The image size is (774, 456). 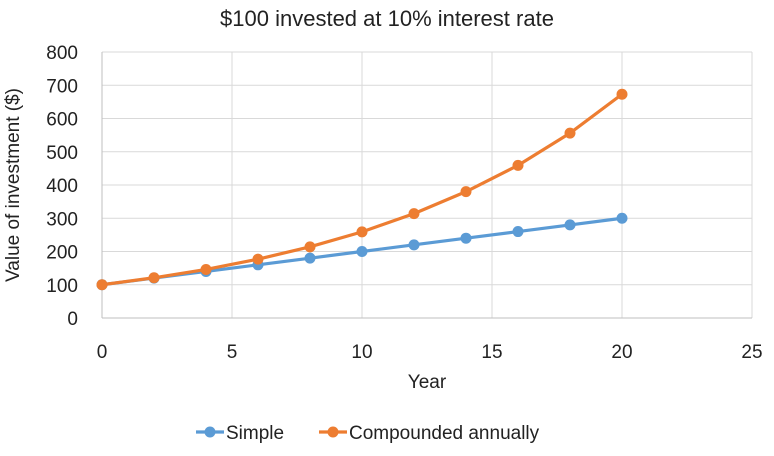 What do you see at coordinates (62, 53) in the screenshot?
I see `y-tick-label: 800` at bounding box center [62, 53].